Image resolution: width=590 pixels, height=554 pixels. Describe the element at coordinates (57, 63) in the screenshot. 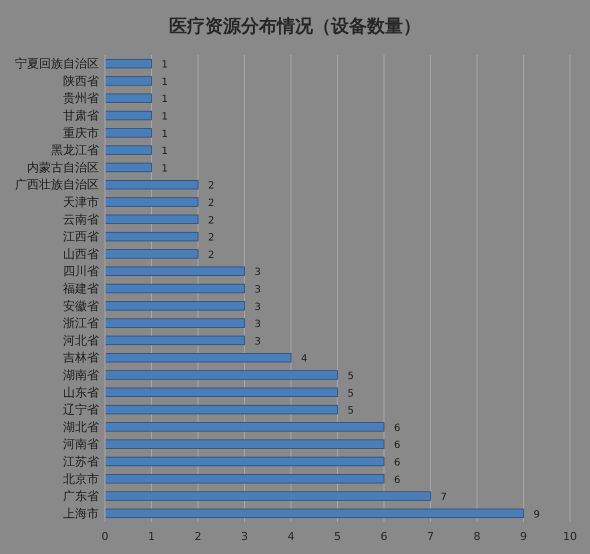

I see `y-tick-label: 宁夏回族自治区` at that location.